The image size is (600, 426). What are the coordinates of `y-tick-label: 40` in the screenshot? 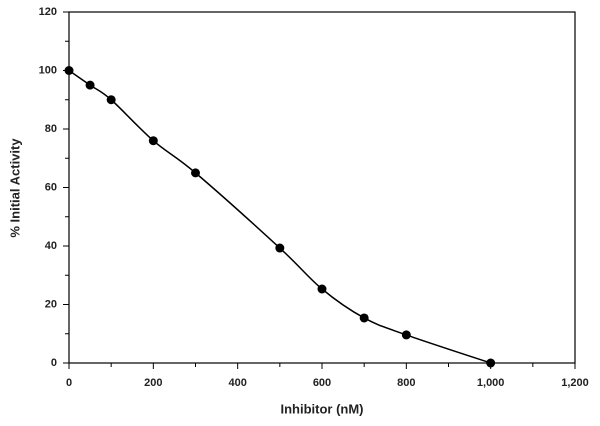 It's located at (51, 246).